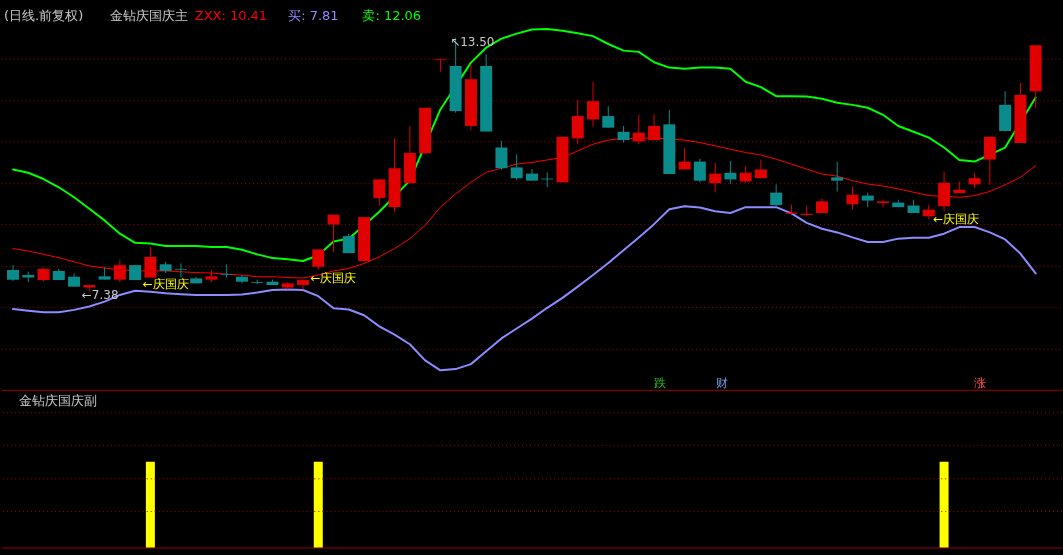 The image size is (1063, 555). What do you see at coordinates (43, 16) in the screenshot?
I see `text: (日线.前复权)` at bounding box center [43, 16].